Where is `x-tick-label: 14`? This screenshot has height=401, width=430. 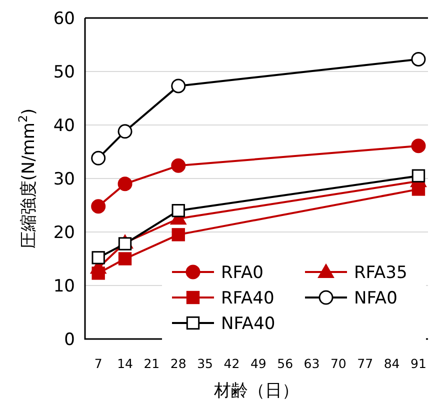 x-tick-label: 14 is located at coordinates (125, 363).